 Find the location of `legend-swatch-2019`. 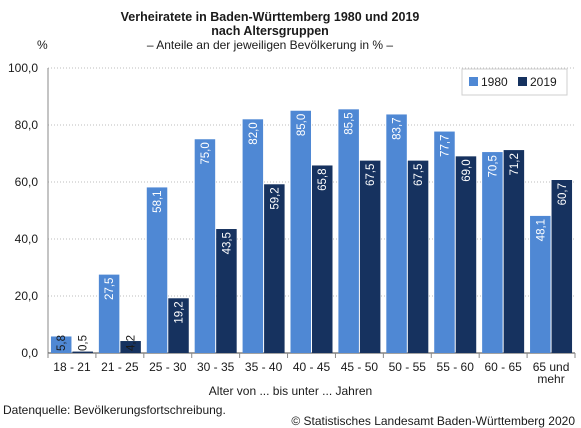

legend-swatch-2019 is located at coordinates (522, 81).